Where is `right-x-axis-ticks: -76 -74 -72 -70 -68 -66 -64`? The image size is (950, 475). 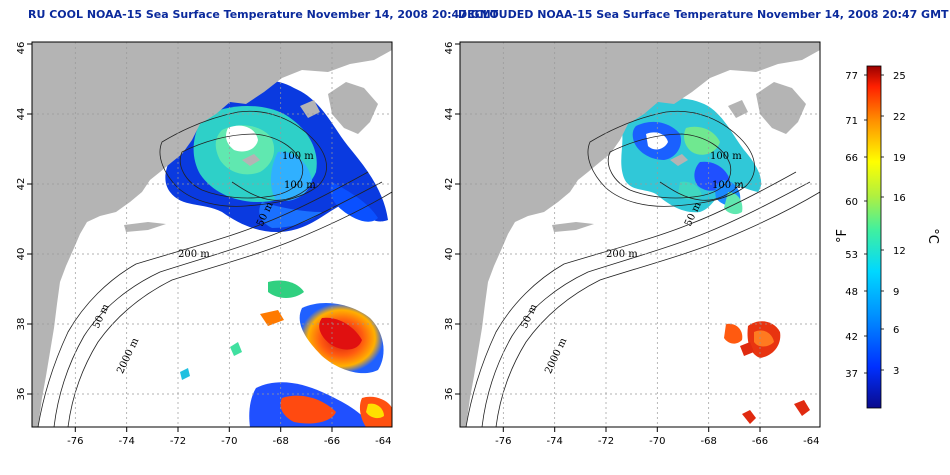
right-x-axis-ticks: -76 -74 -72 -70 -68 -66 -64 is located at coordinates (657, 441).